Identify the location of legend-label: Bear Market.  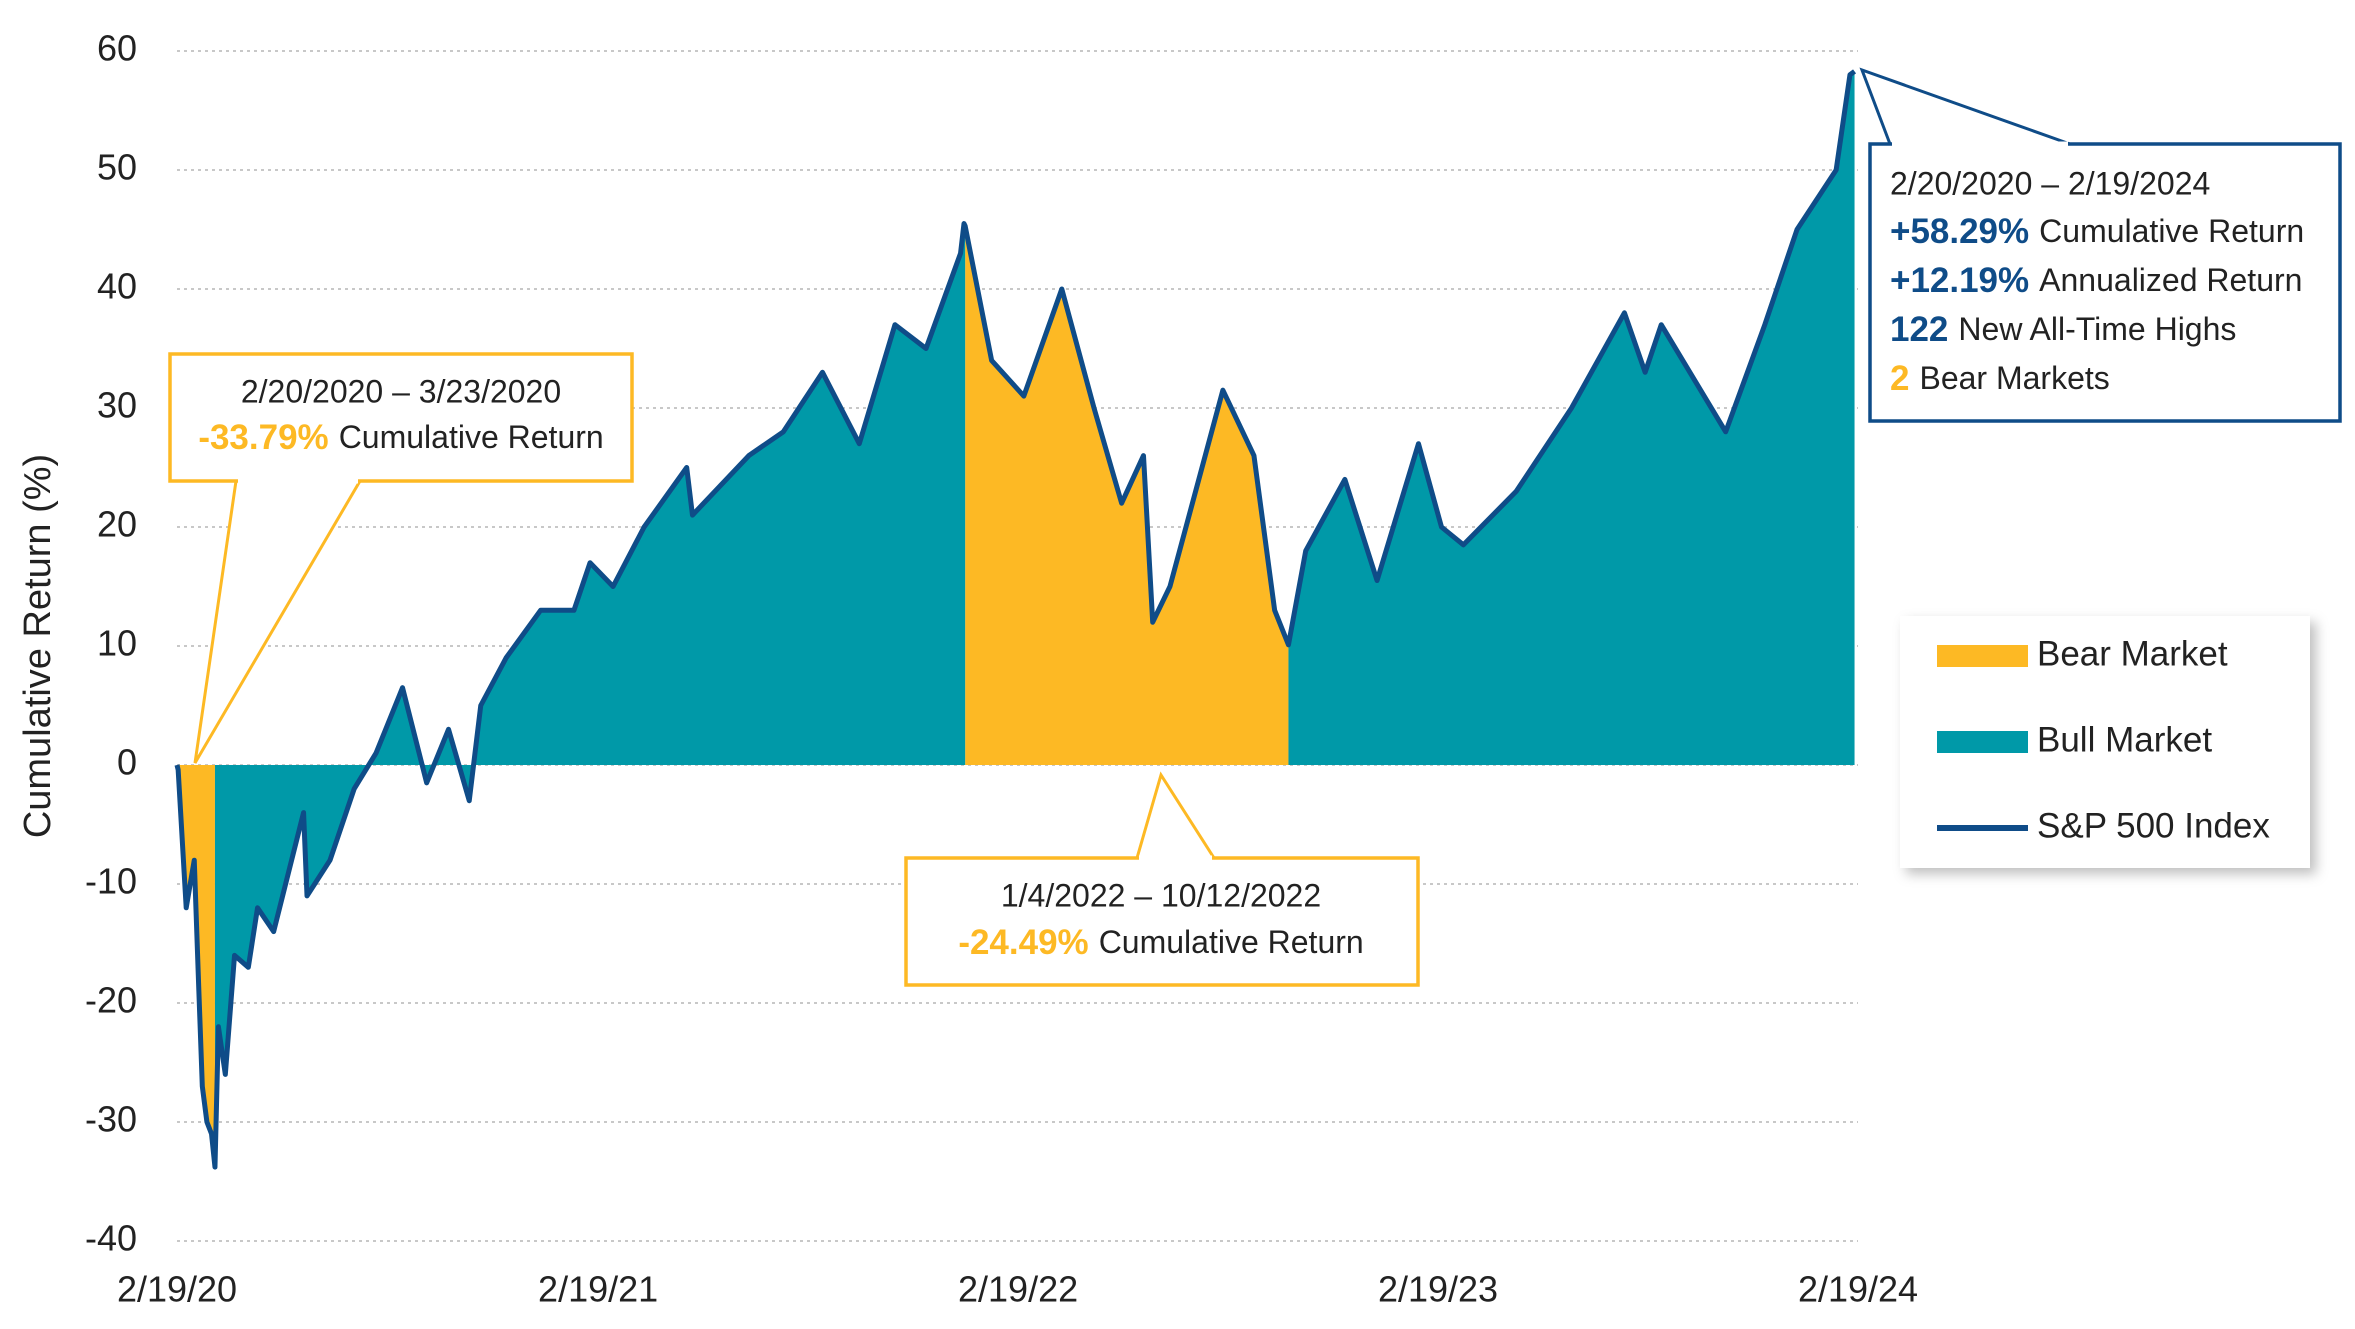
(2132, 653).